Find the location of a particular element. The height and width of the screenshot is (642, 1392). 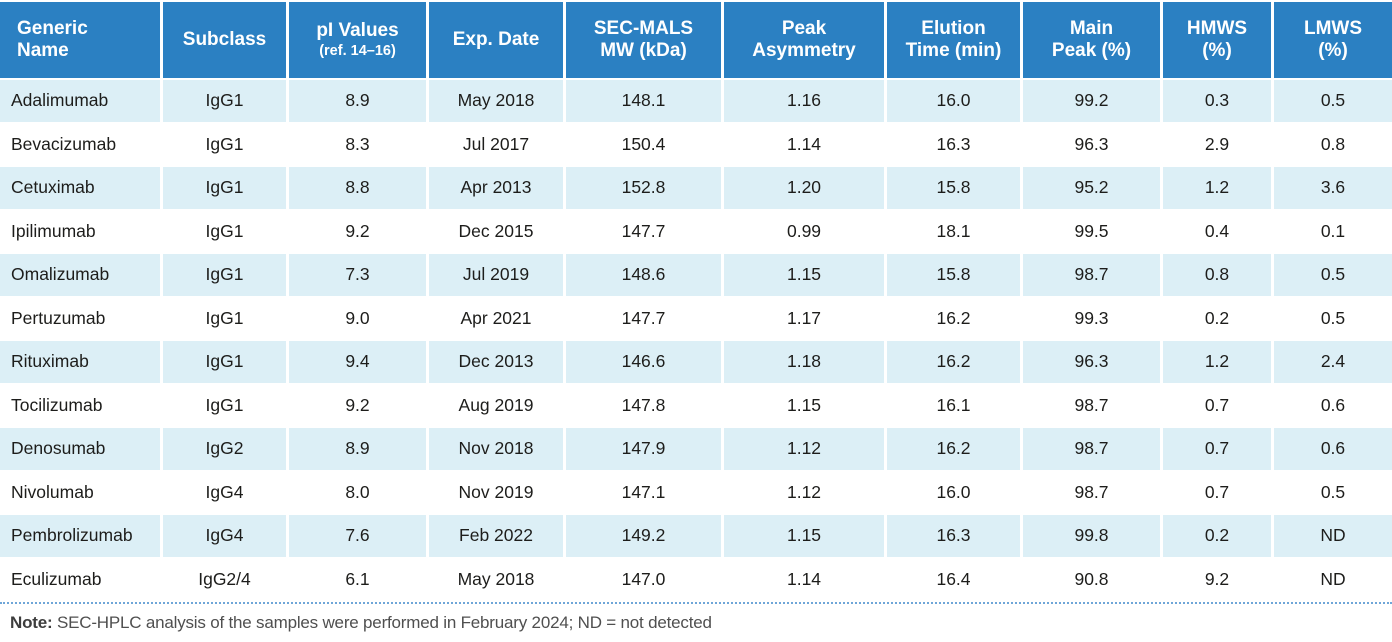

cell-peak-asymmetry: 1.12 is located at coordinates (805, 448).